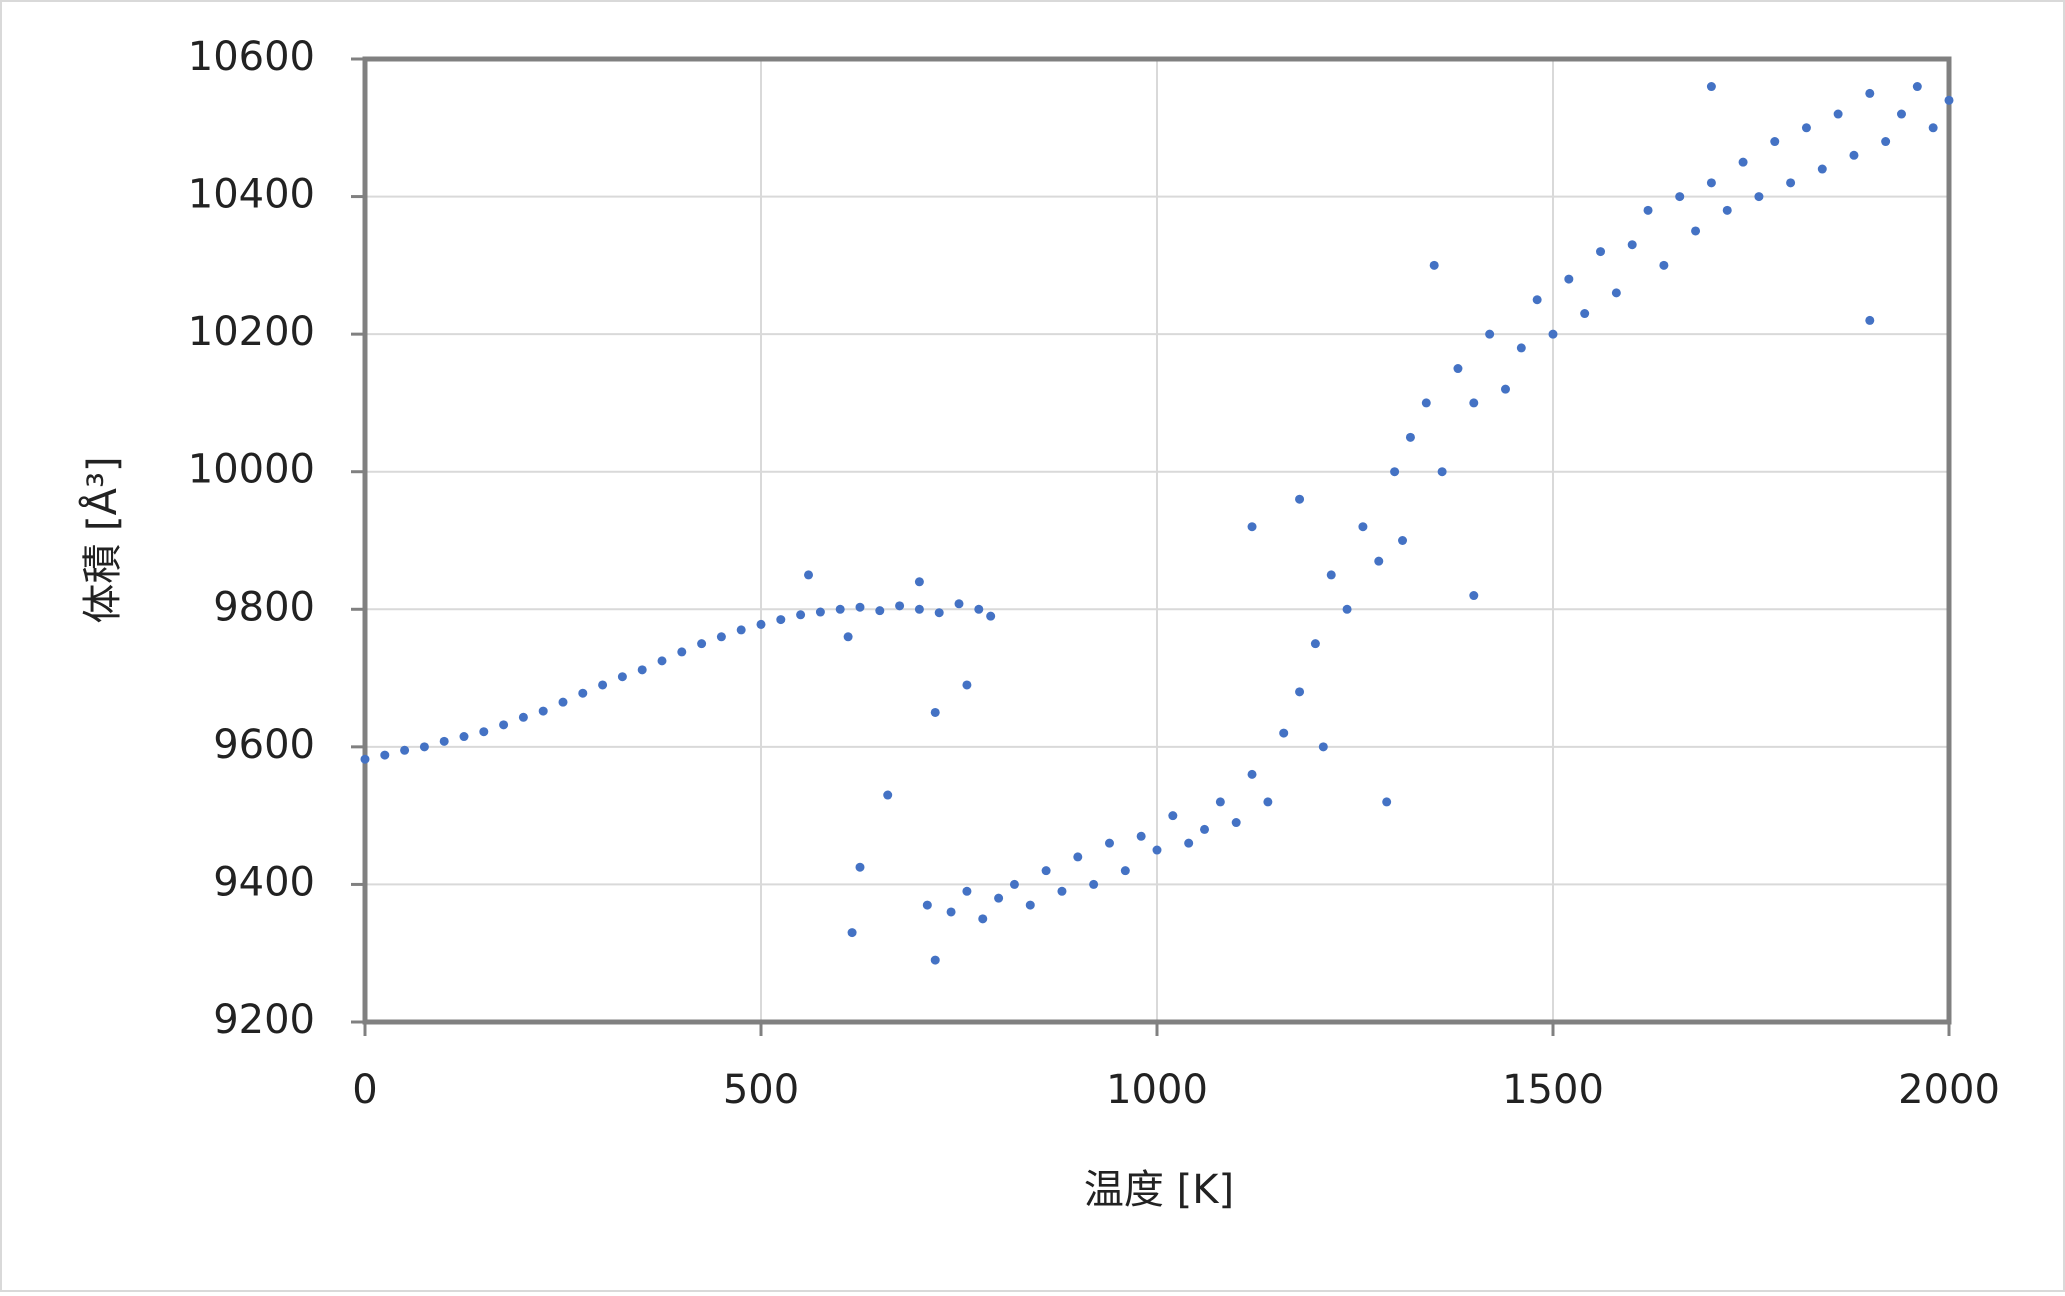  What do you see at coordinates (251, 332) in the screenshot?
I see `y-tick-label: 10200` at bounding box center [251, 332].